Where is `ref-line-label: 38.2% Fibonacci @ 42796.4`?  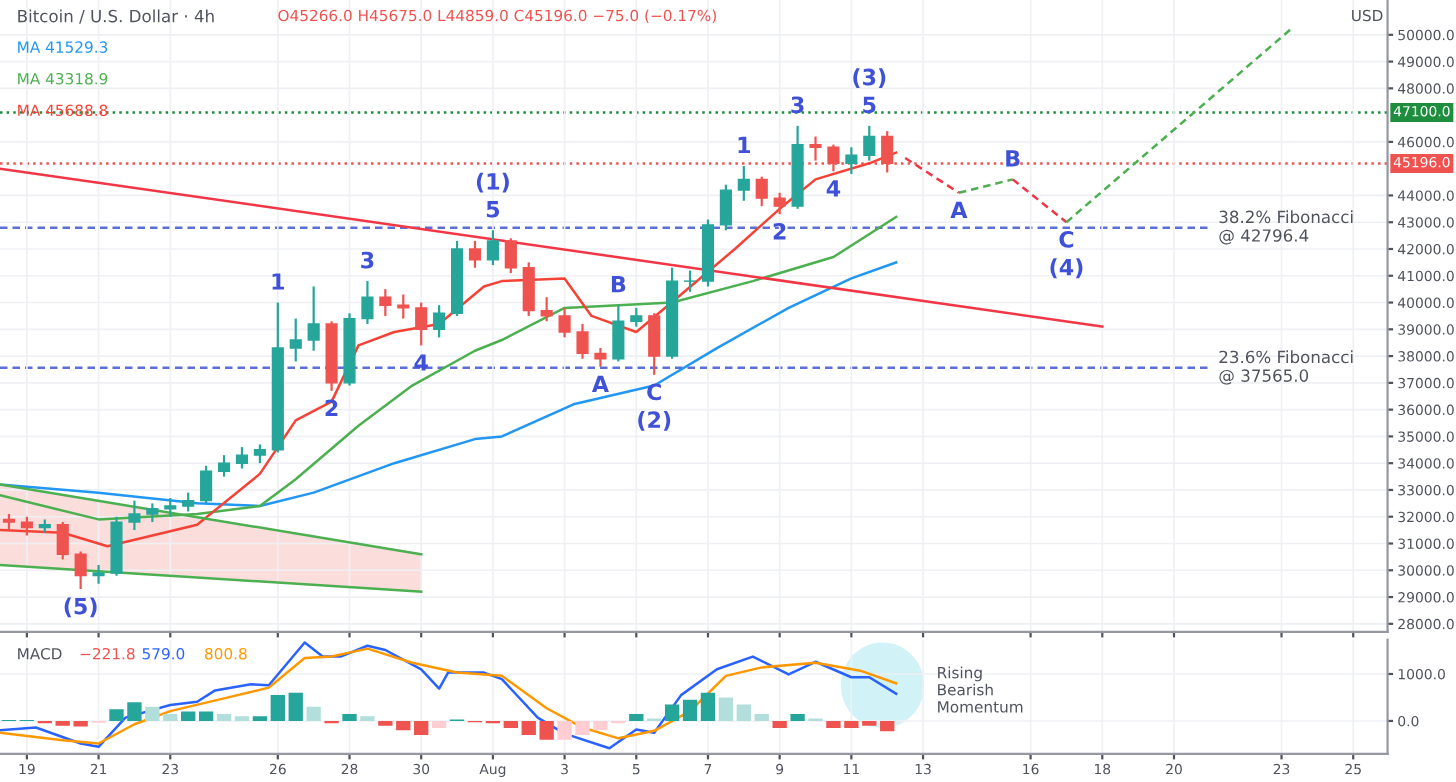 ref-line-label: 38.2% Fibonacci @ 42796.4 is located at coordinates (1286, 227).